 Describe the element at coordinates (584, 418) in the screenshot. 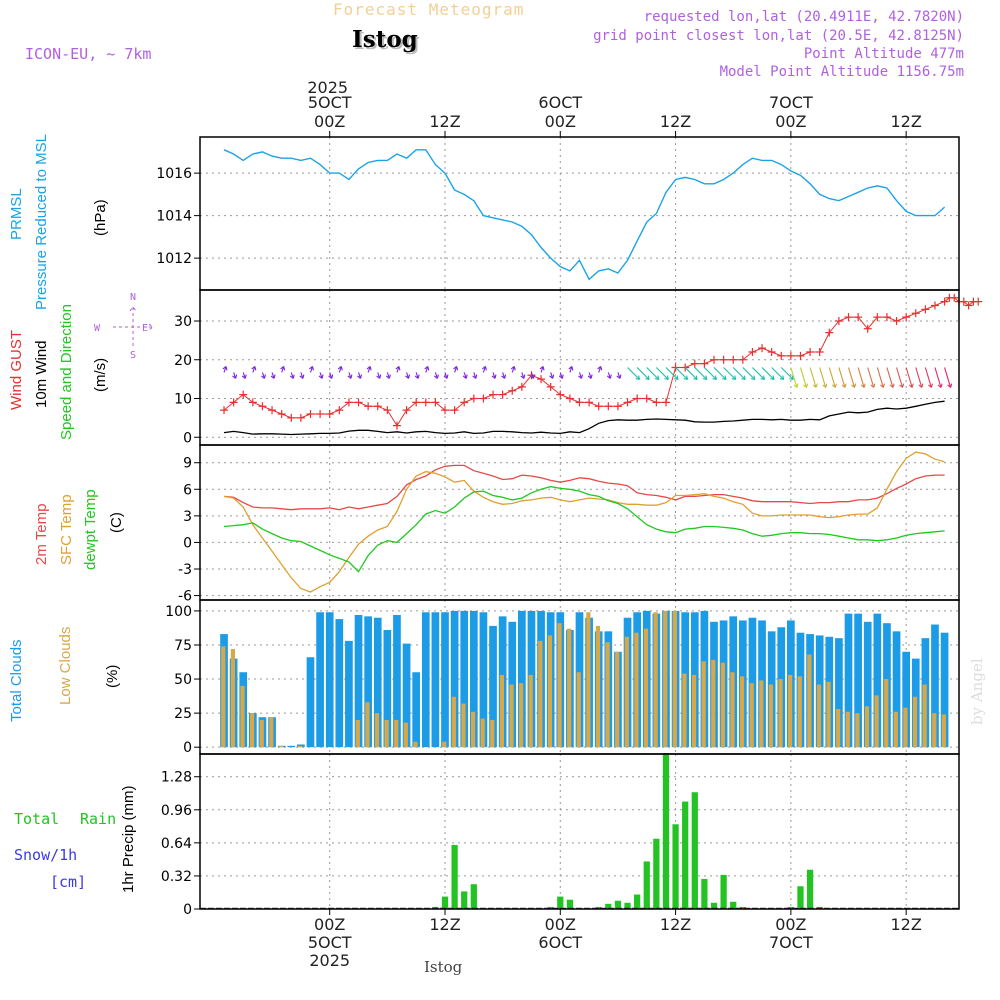

I see `wind-line` at that location.